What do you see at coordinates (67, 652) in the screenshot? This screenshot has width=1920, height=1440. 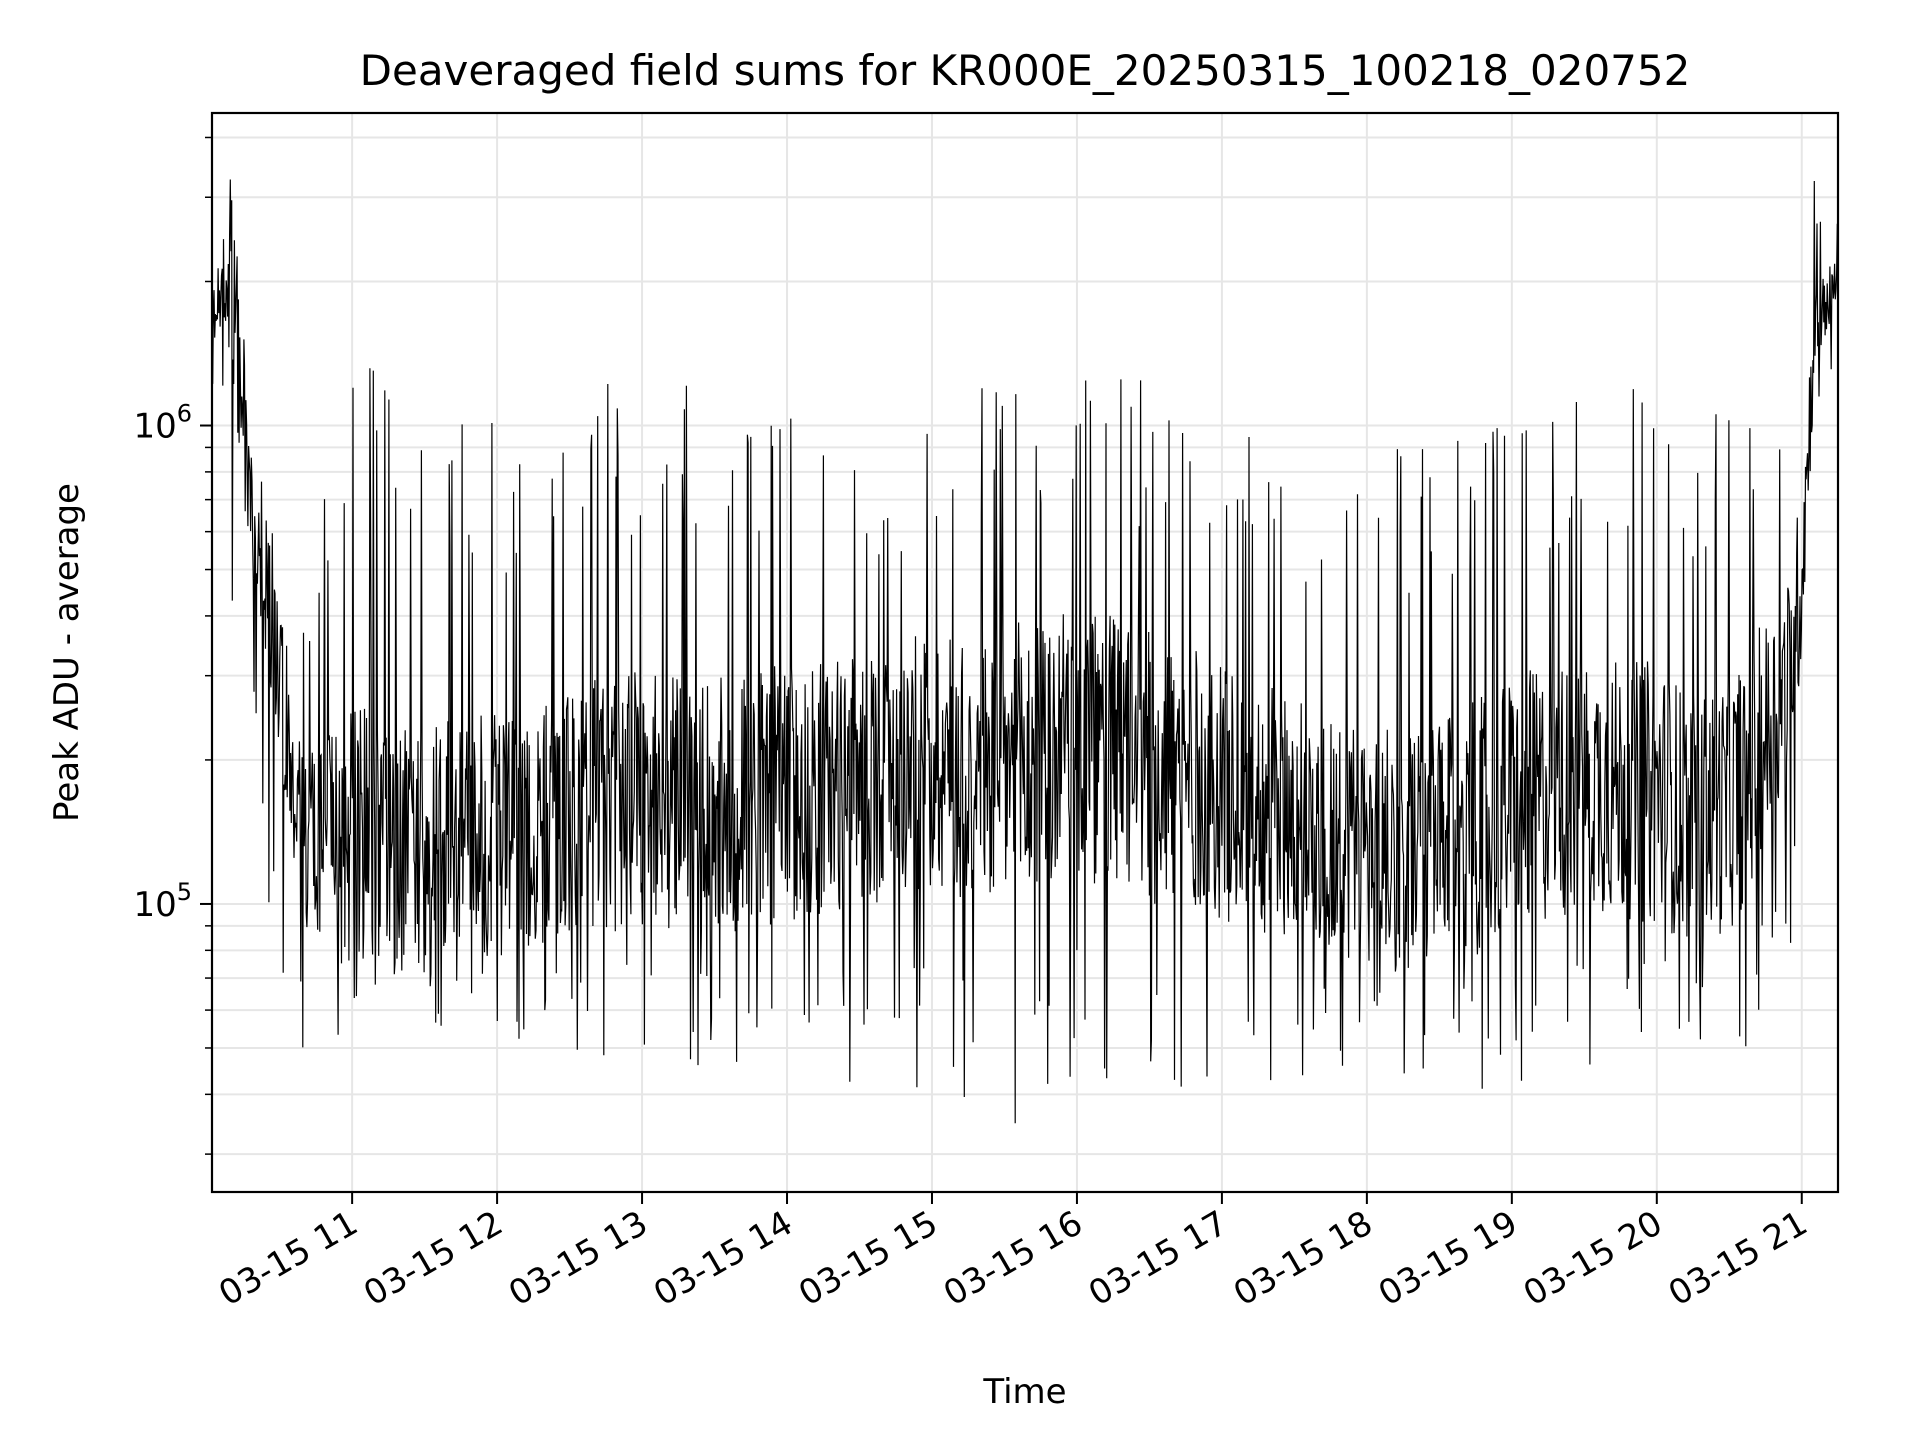 I see `y-axis-label: Peak ADU - average` at bounding box center [67, 652].